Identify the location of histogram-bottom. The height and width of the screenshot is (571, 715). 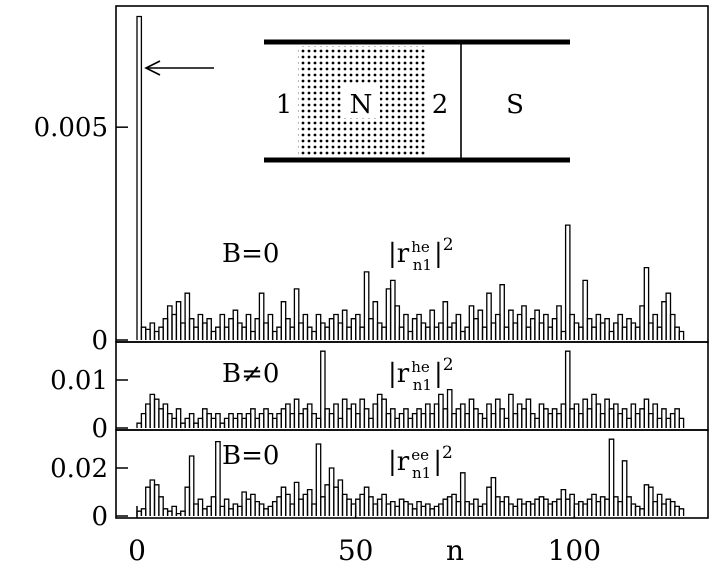
(410, 477).